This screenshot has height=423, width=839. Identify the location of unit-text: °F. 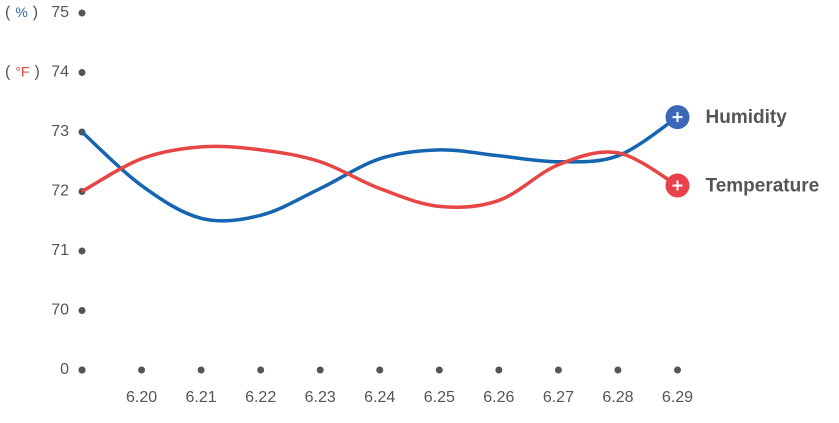
(22, 71).